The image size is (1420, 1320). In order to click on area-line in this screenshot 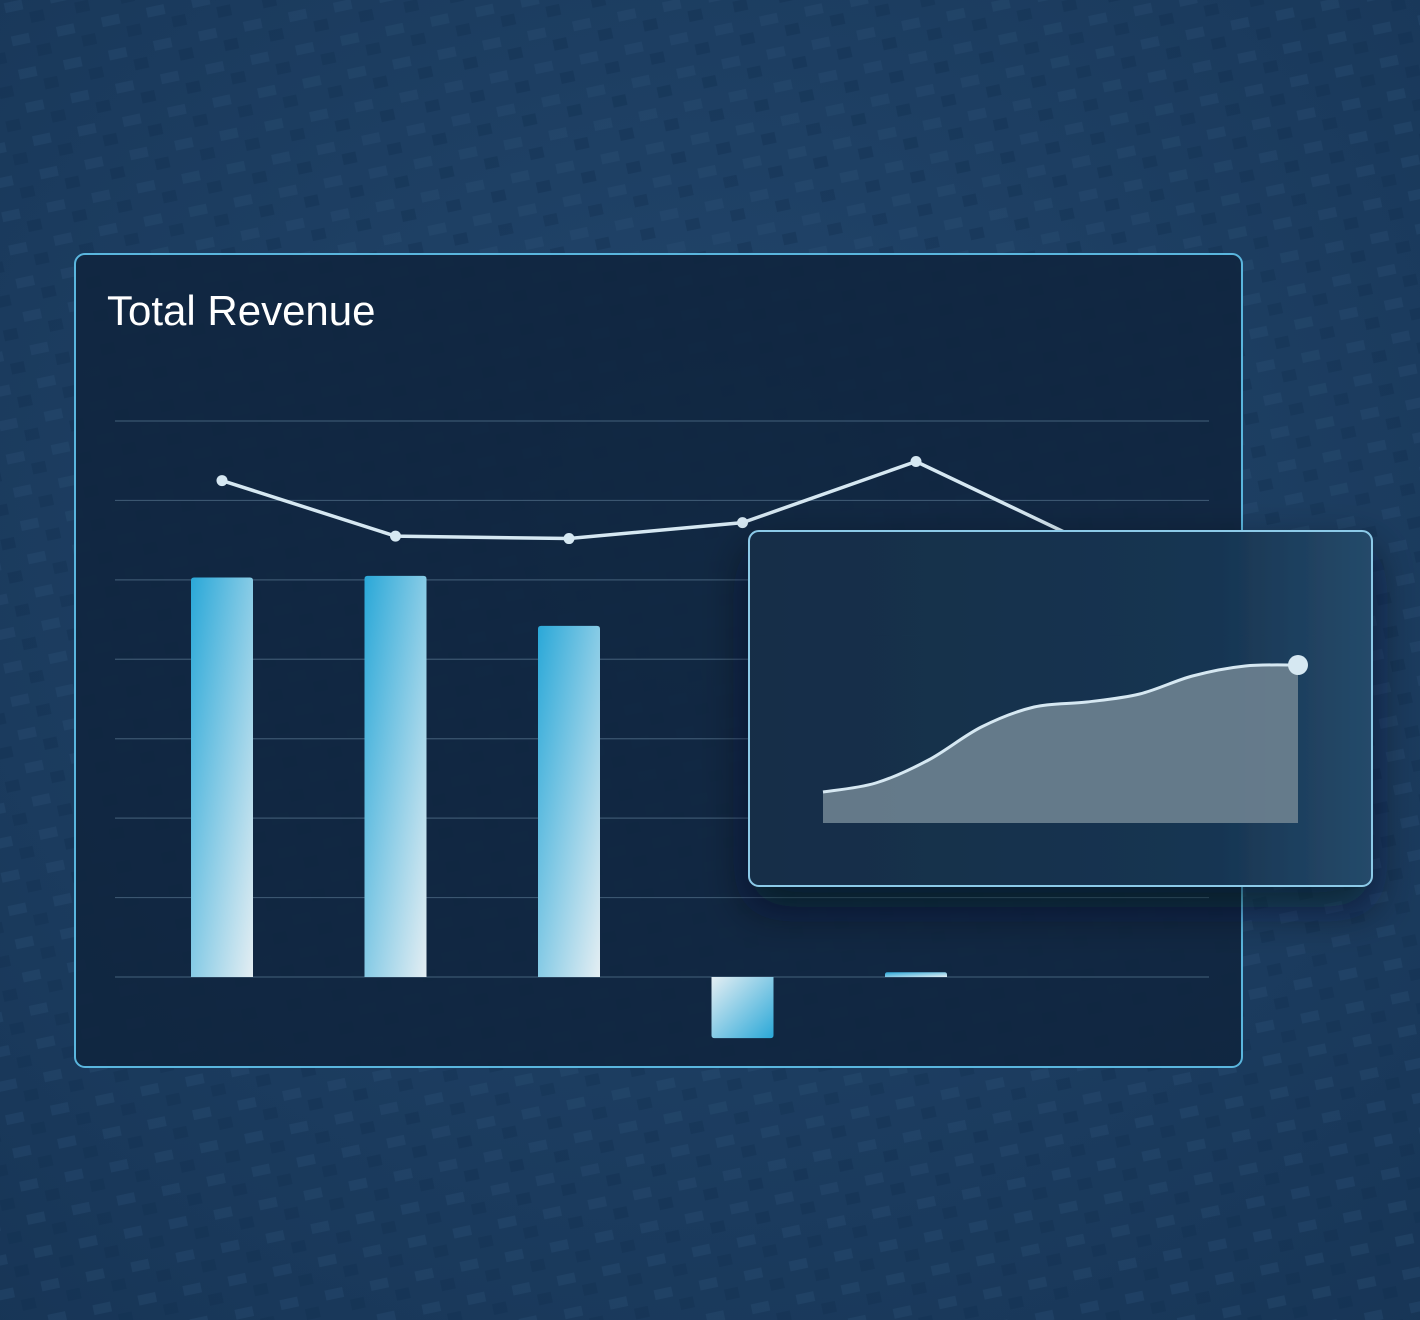, I will do `click(1060, 728)`.